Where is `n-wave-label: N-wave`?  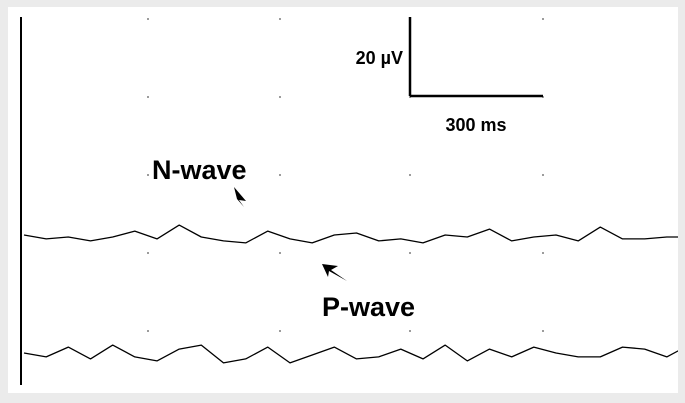 n-wave-label: N-wave is located at coordinates (199, 170).